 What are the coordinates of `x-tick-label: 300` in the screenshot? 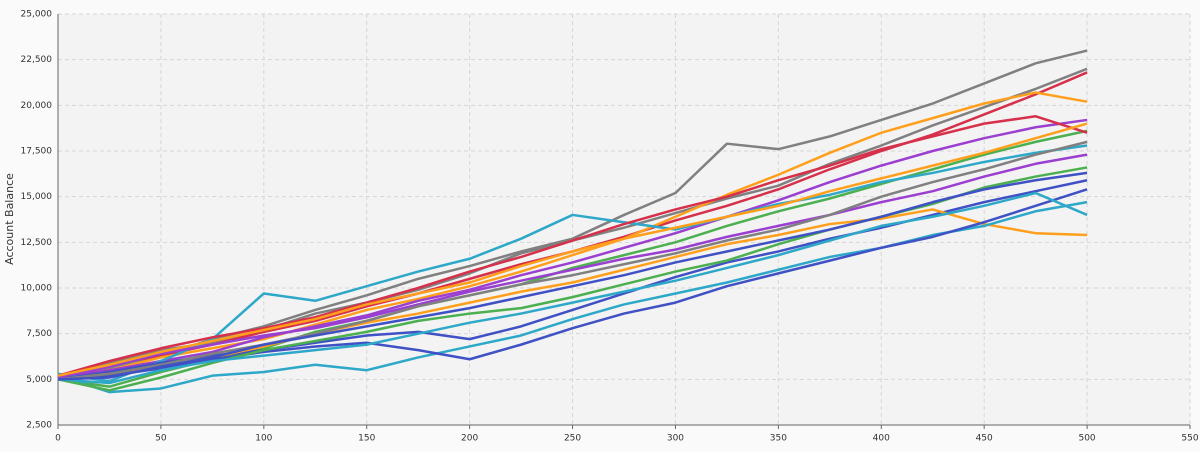 It's located at (675, 439).